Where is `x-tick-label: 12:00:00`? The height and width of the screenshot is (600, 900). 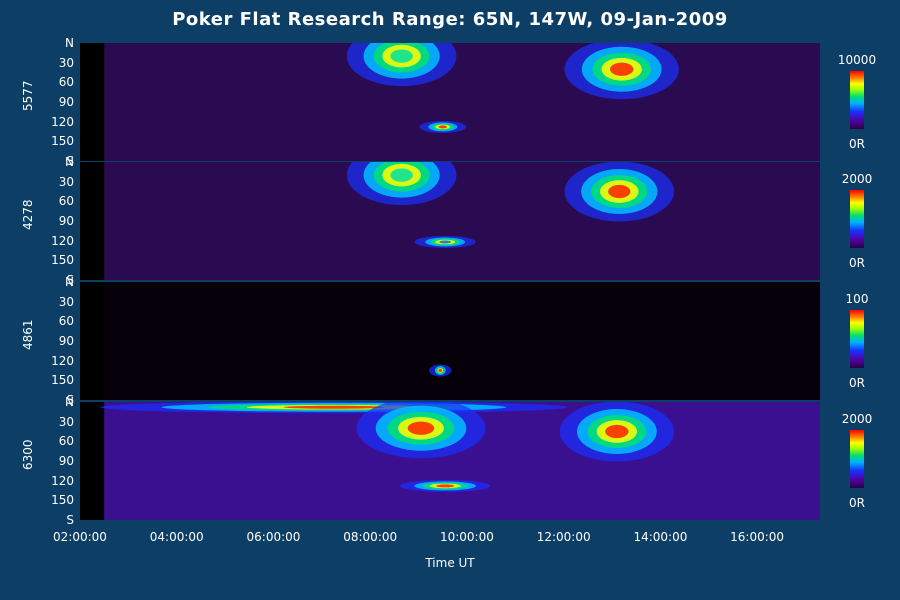
x-tick-label: 12:00:00 is located at coordinates (563, 537).